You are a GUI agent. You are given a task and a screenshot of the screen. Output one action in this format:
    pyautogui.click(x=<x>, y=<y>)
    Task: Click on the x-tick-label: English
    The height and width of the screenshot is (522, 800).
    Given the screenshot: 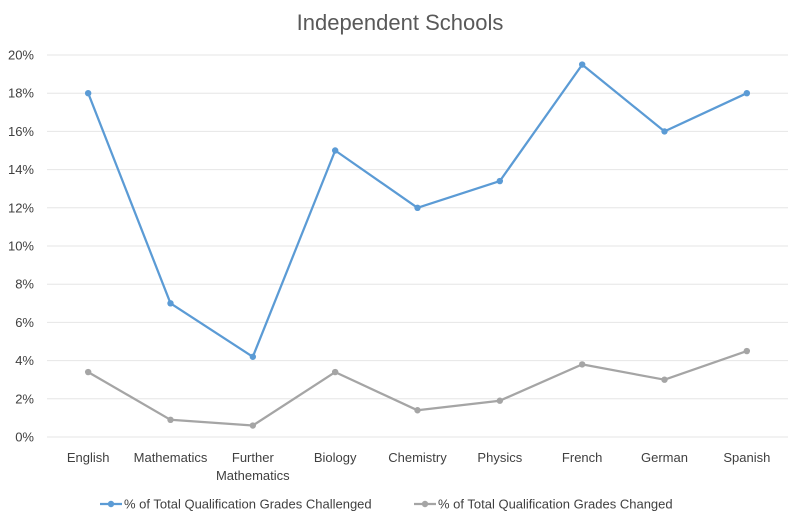 What is the action you would take?
    pyautogui.click(x=88, y=457)
    